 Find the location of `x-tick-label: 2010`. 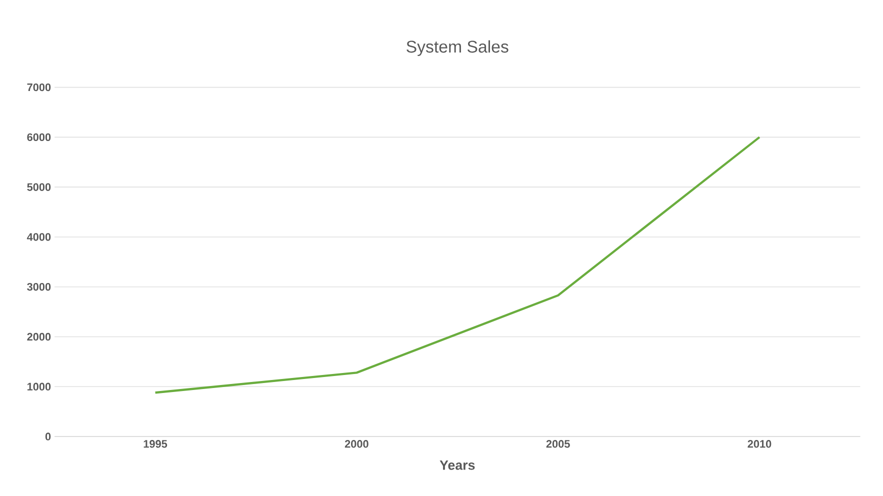

x-tick-label: 2010 is located at coordinates (760, 444).